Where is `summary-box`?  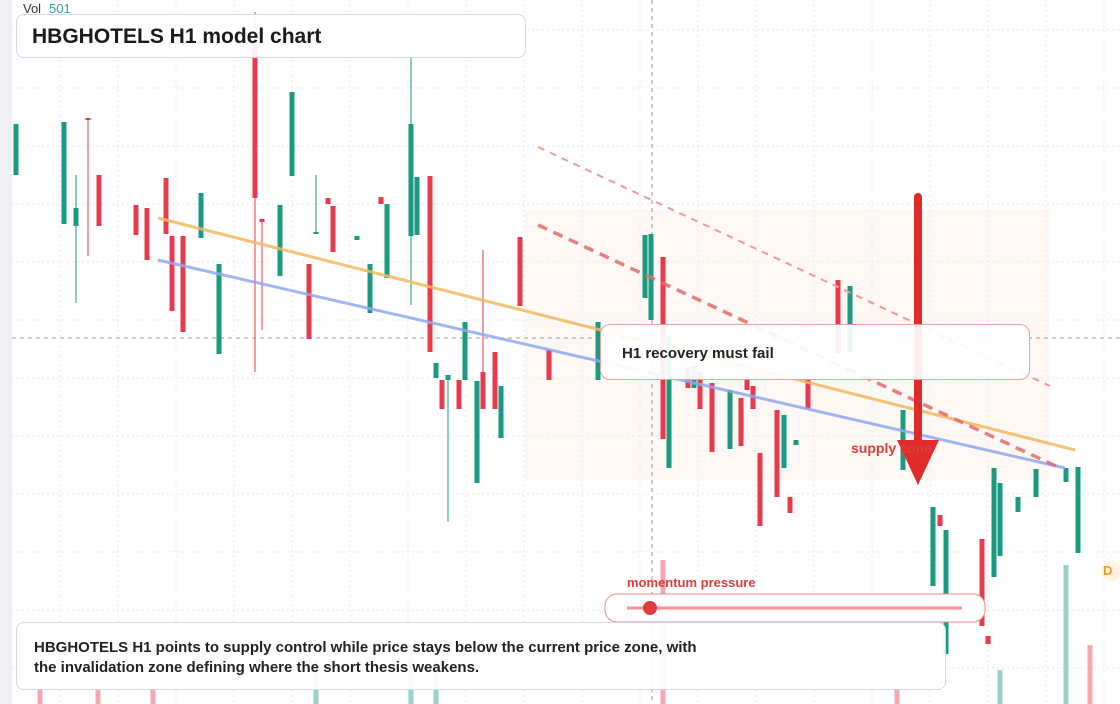 summary-box is located at coordinates (481, 656).